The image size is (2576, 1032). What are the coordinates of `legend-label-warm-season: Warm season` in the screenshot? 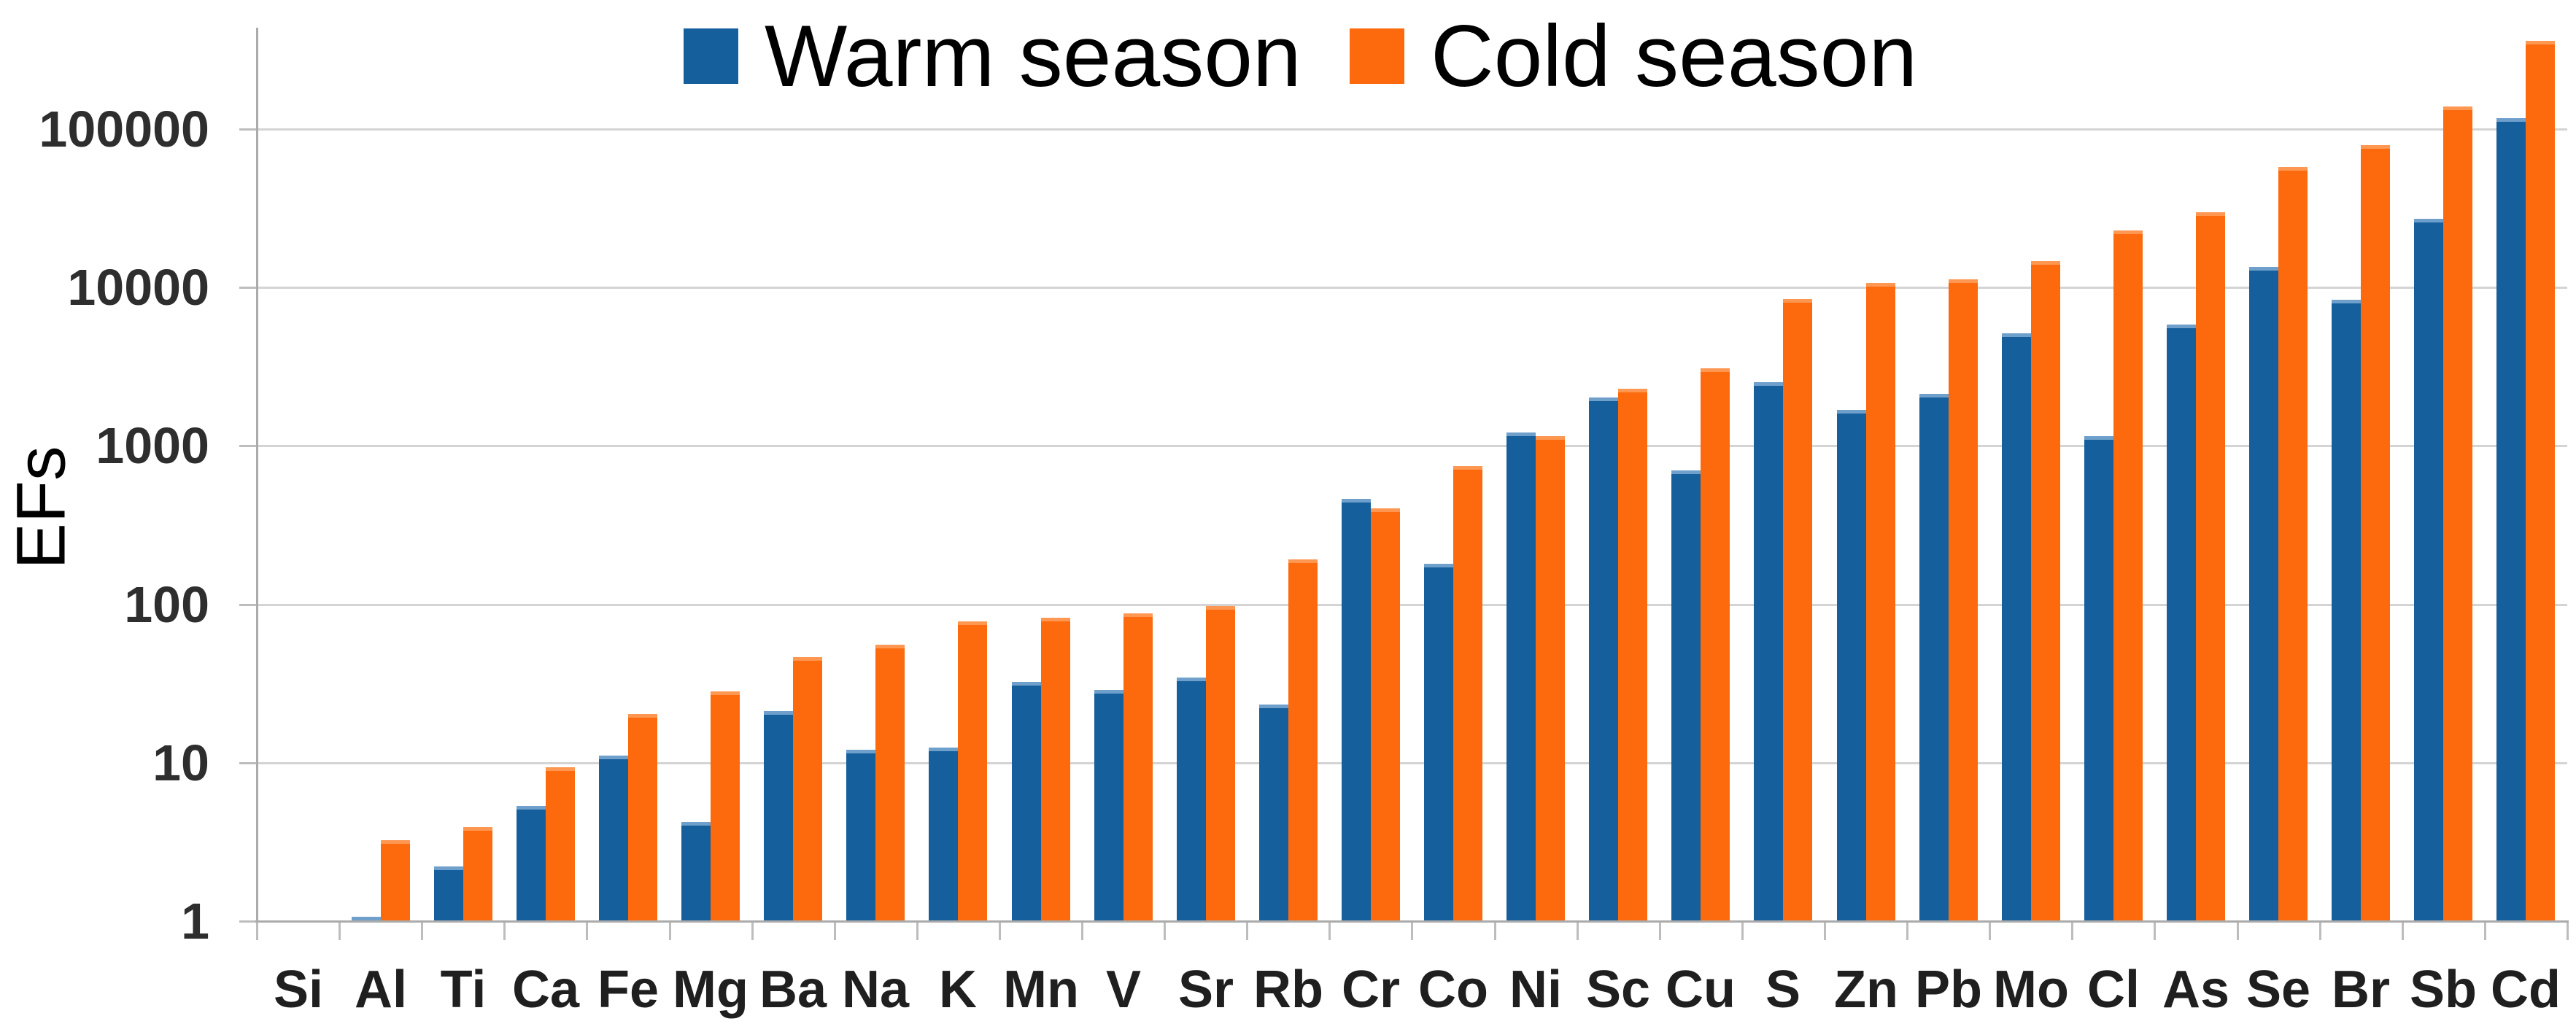 It's located at (1033, 56).